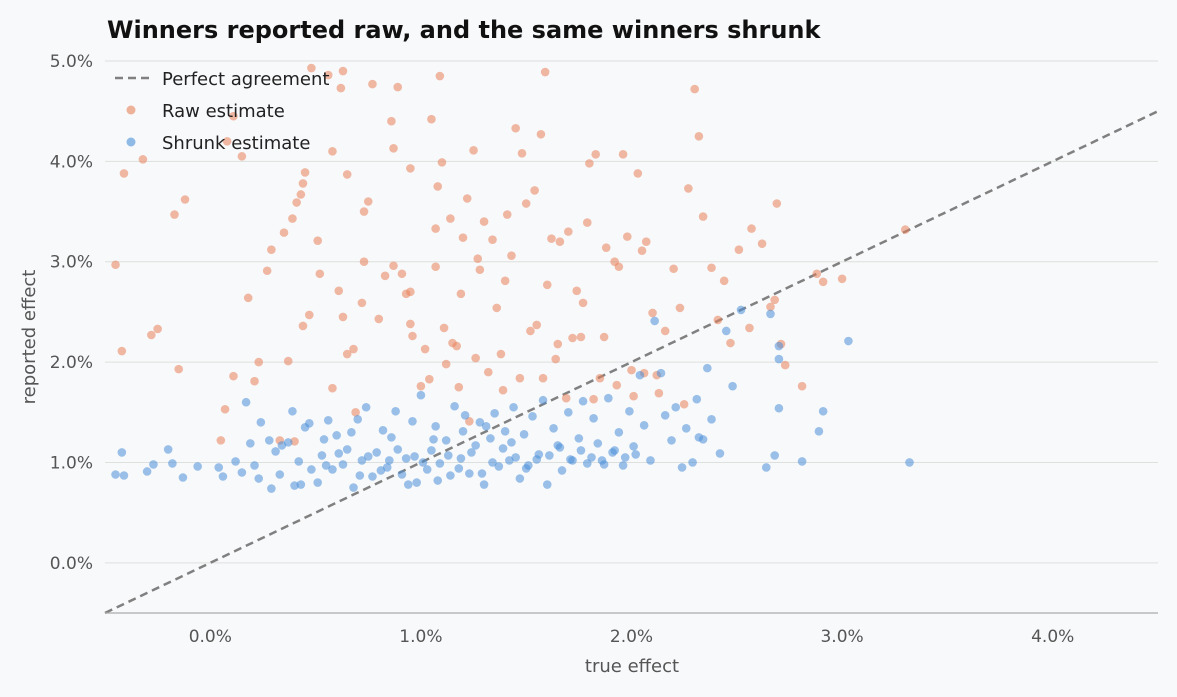 Image resolution: width=1177 pixels, height=697 pixels. I want to click on x-tick-labels: 0.0% 1.0% 2.0% 3.0% 4.0%, so click(632, 637).